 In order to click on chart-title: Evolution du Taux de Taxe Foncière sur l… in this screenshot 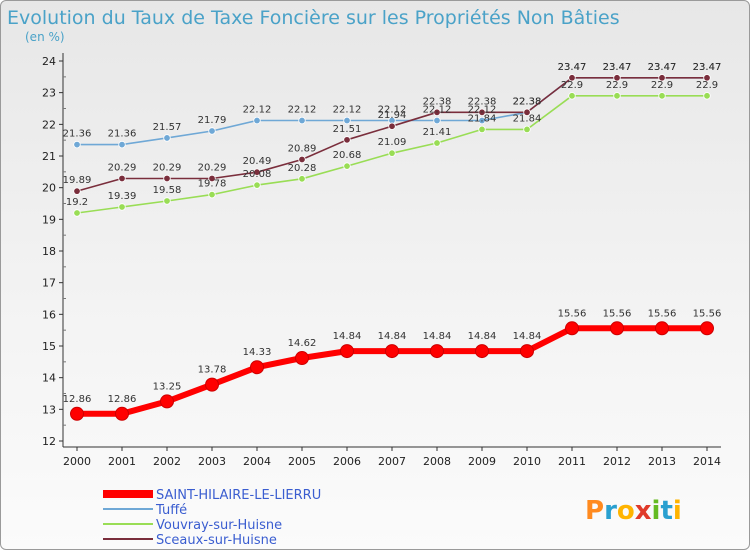, I will do `click(313, 18)`.